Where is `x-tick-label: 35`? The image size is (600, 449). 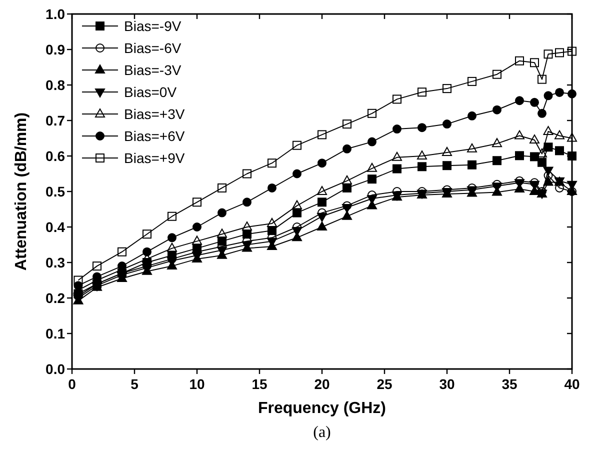
x-tick-label: 35 is located at coordinates (510, 384).